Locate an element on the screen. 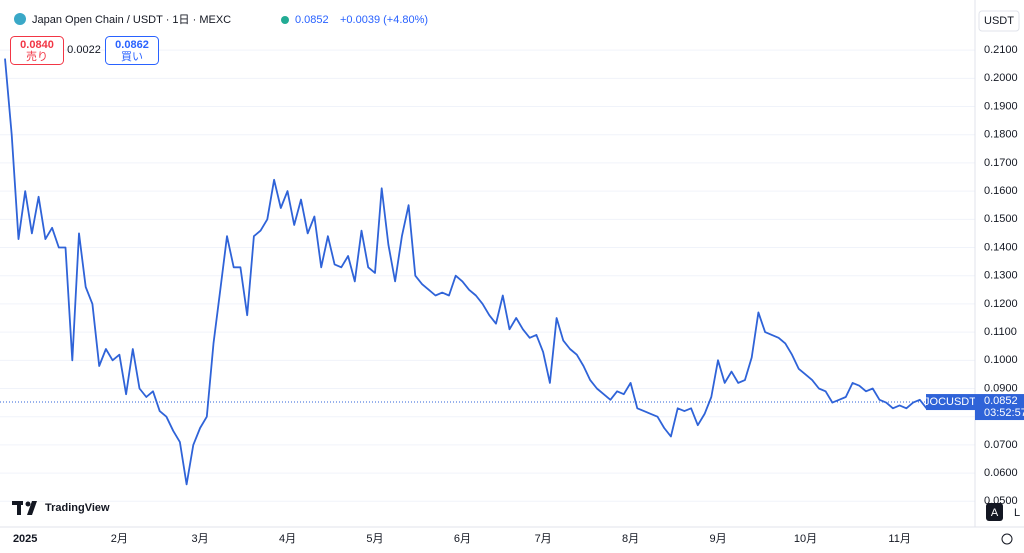  x-tick-label: 4月 is located at coordinates (287, 539).